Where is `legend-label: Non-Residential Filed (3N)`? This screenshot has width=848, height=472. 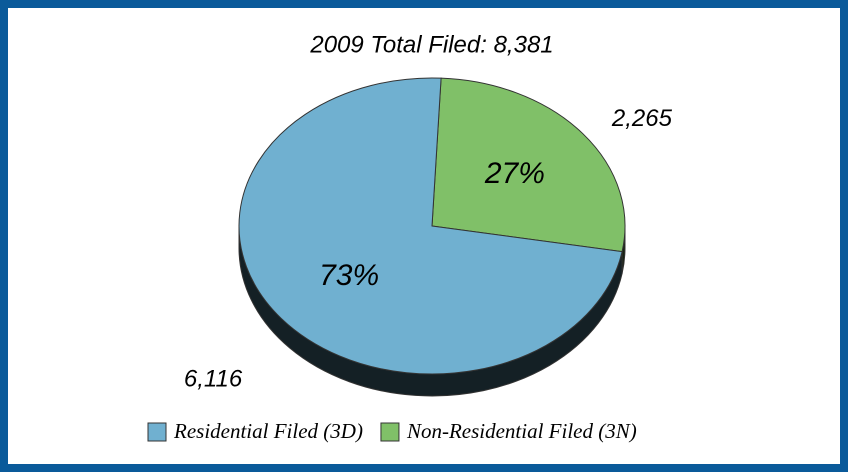
legend-label: Non-Residential Filed (3N) is located at coordinates (521, 431).